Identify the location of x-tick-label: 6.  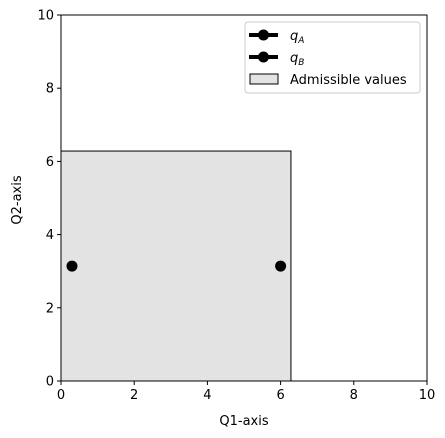
(280, 395).